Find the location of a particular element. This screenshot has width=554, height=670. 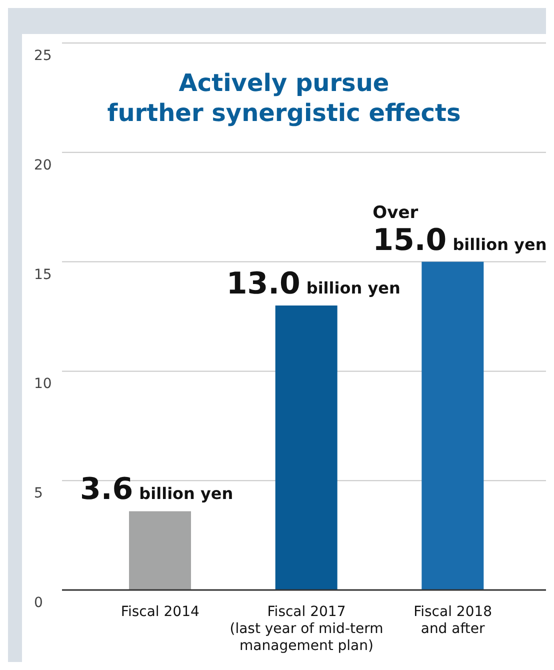

y-tick-label: 15 is located at coordinates (43, 274).